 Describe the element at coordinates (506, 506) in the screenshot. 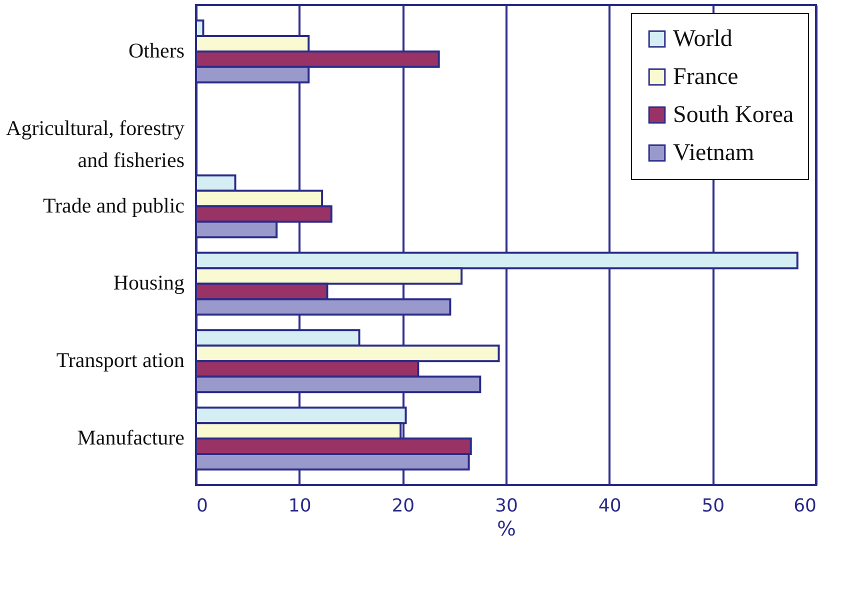

I see `x-tick-label: 30` at that location.